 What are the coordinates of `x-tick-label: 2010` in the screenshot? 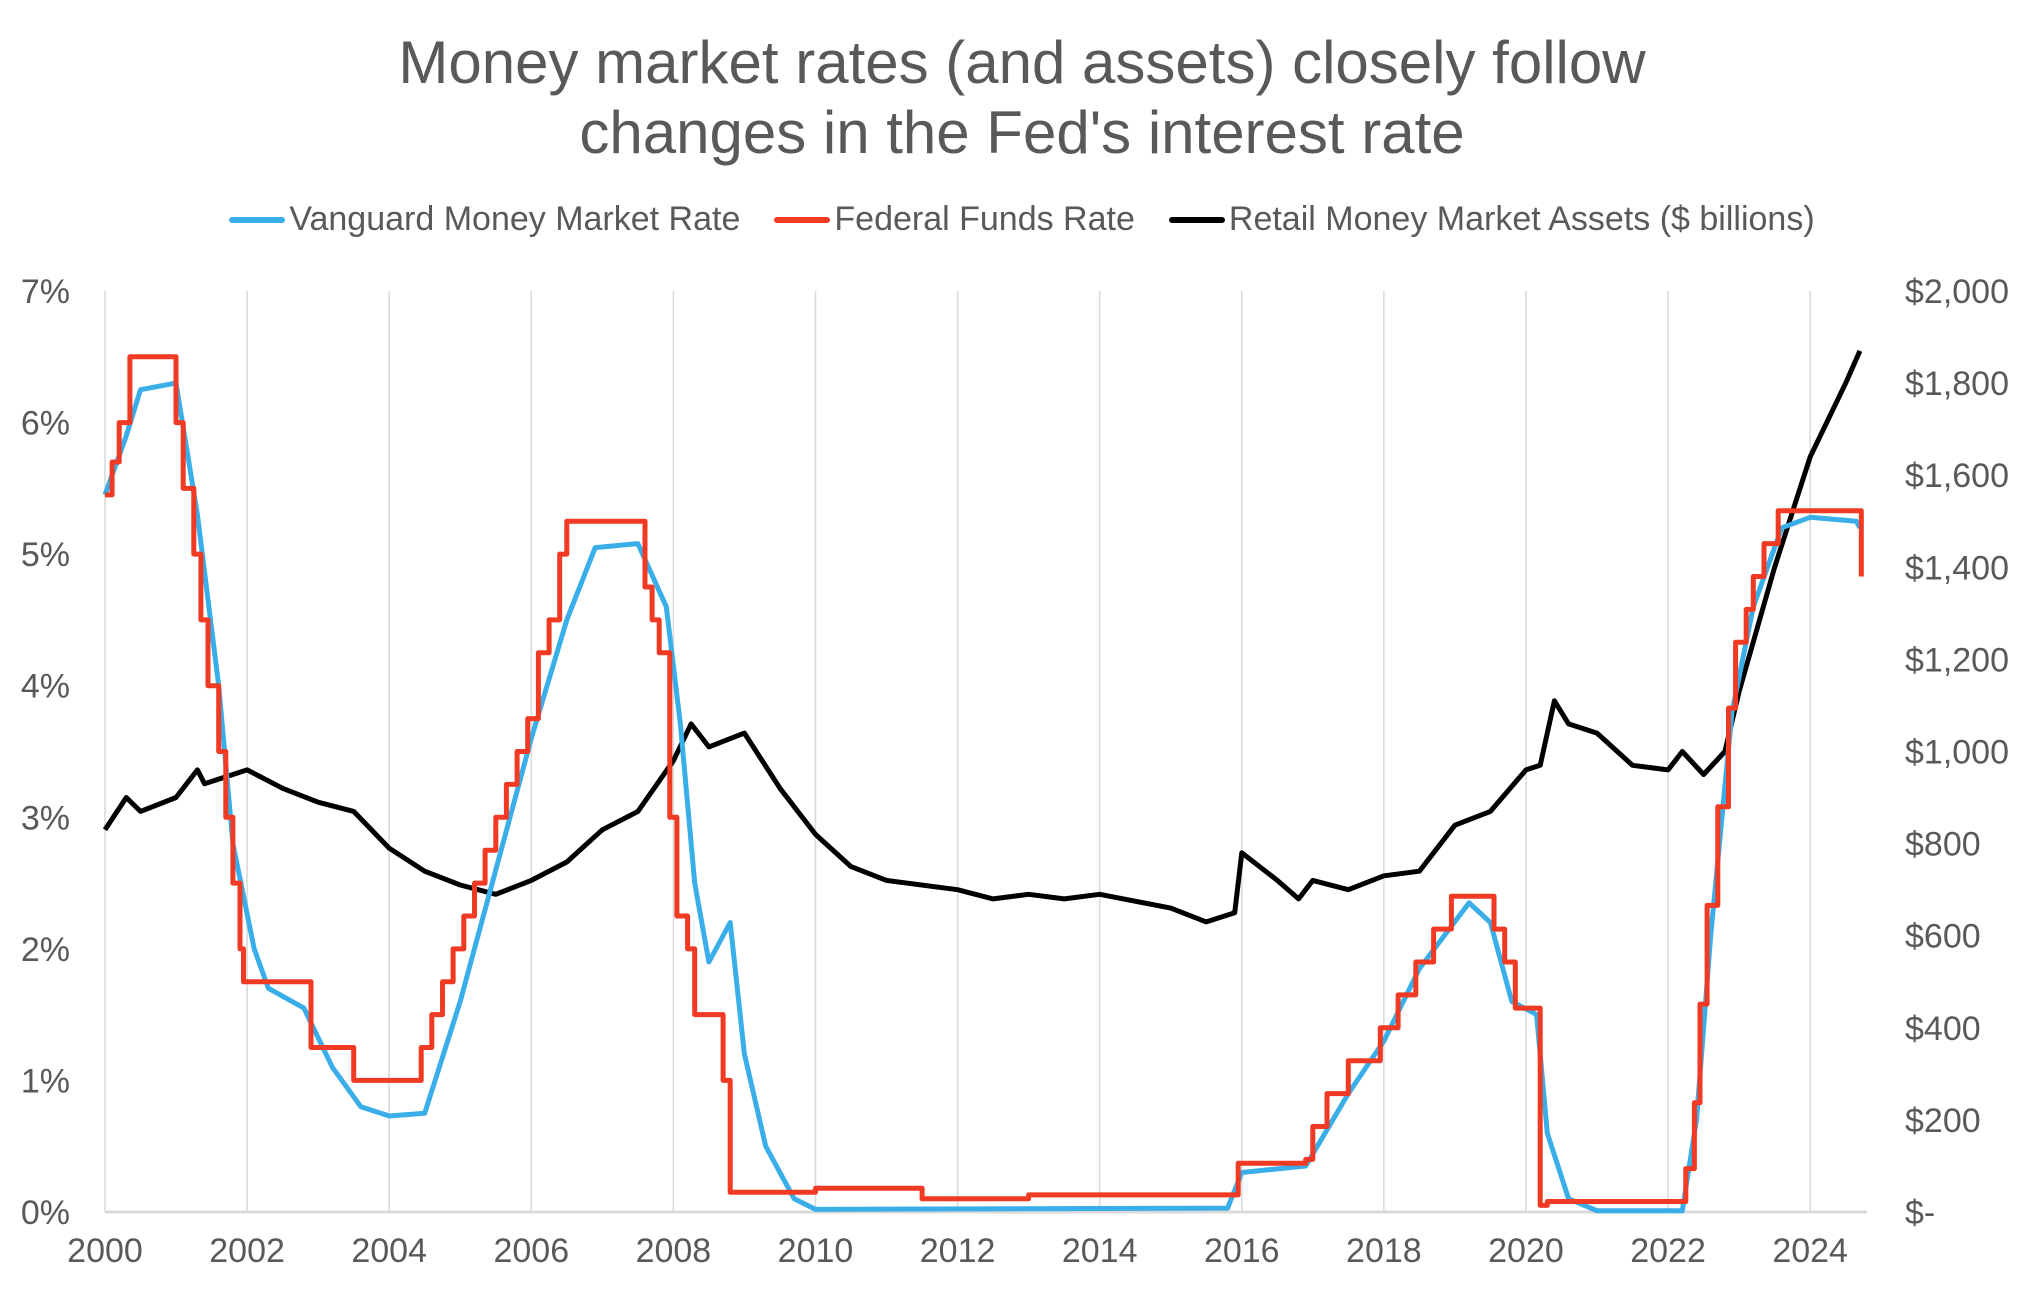 It's located at (816, 1251).